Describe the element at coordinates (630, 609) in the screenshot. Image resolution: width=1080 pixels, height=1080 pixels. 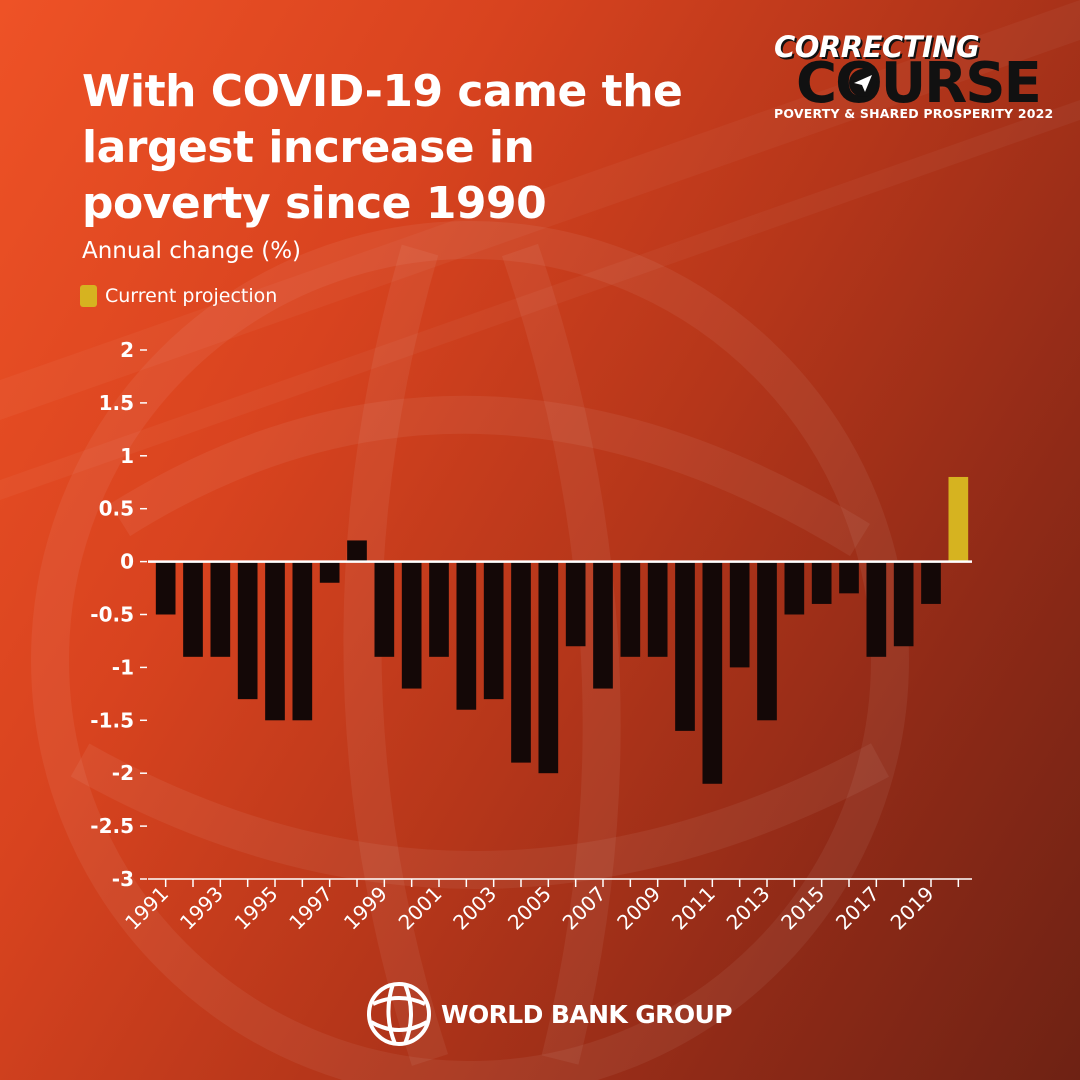
I see `bar-2008` at that location.